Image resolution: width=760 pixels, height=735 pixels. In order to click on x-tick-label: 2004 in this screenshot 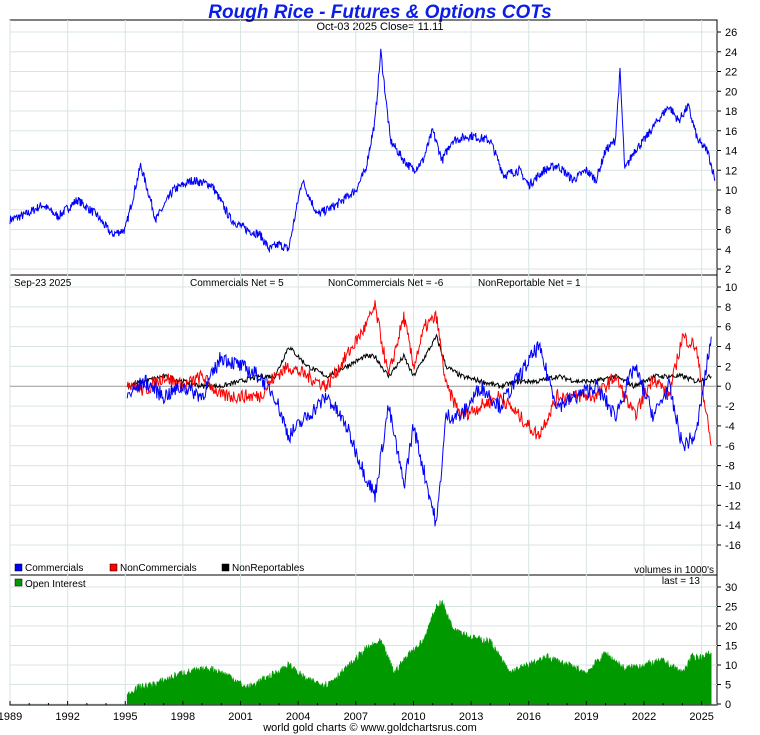, I will do `click(298, 717)`.